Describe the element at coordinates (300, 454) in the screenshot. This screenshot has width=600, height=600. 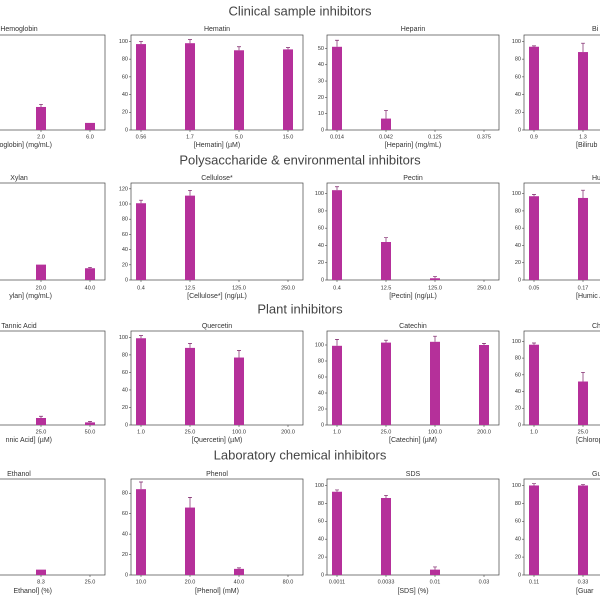
I see `section-title: Laboratory chemical inhibitors` at that location.